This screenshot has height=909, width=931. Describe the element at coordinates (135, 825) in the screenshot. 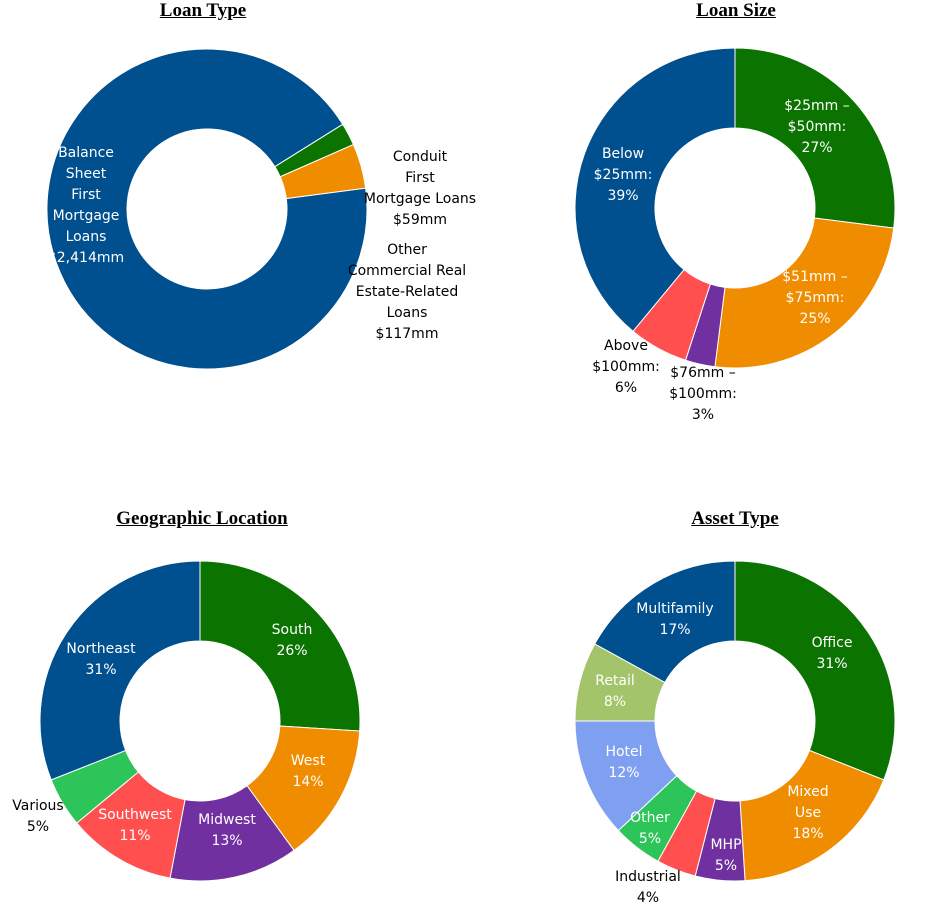

I see `geographic-location-slice-southwest-label: Southwest 11%` at that location.